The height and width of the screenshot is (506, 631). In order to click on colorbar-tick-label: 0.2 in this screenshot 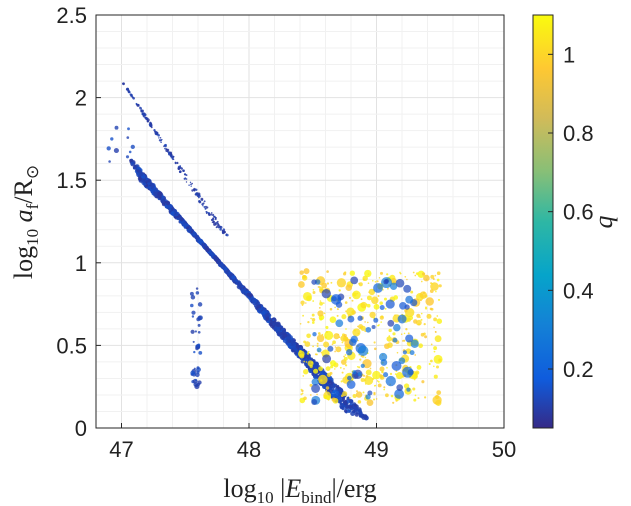, I will do `click(578, 369)`.